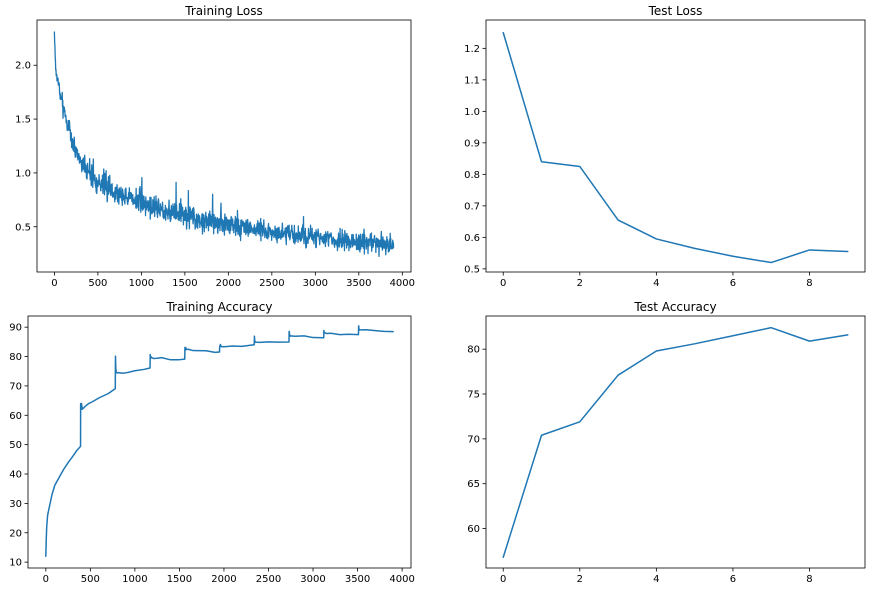 The image size is (874, 590). I want to click on y-tick-label: 0.9, so click(472, 143).